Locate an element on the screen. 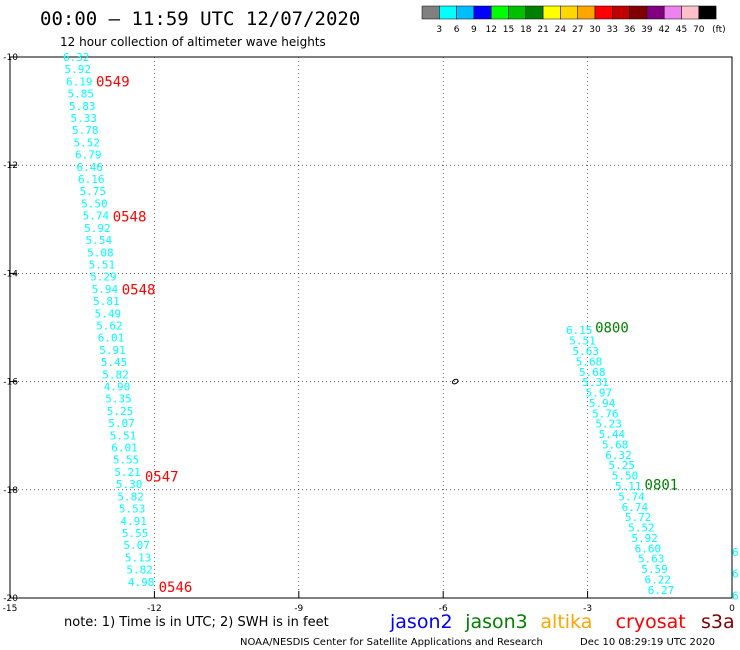  swh-value-label: 6.16 is located at coordinates (91, 179).